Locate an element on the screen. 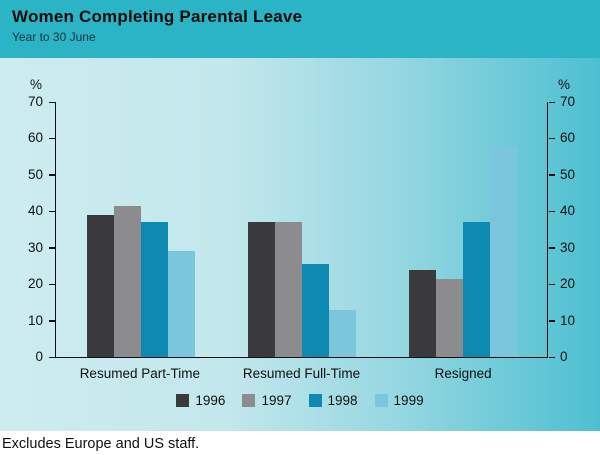 Image resolution: width=600 pixels, height=455 pixels. footnote: Excludes Europe and US staff. is located at coordinates (300, 443).